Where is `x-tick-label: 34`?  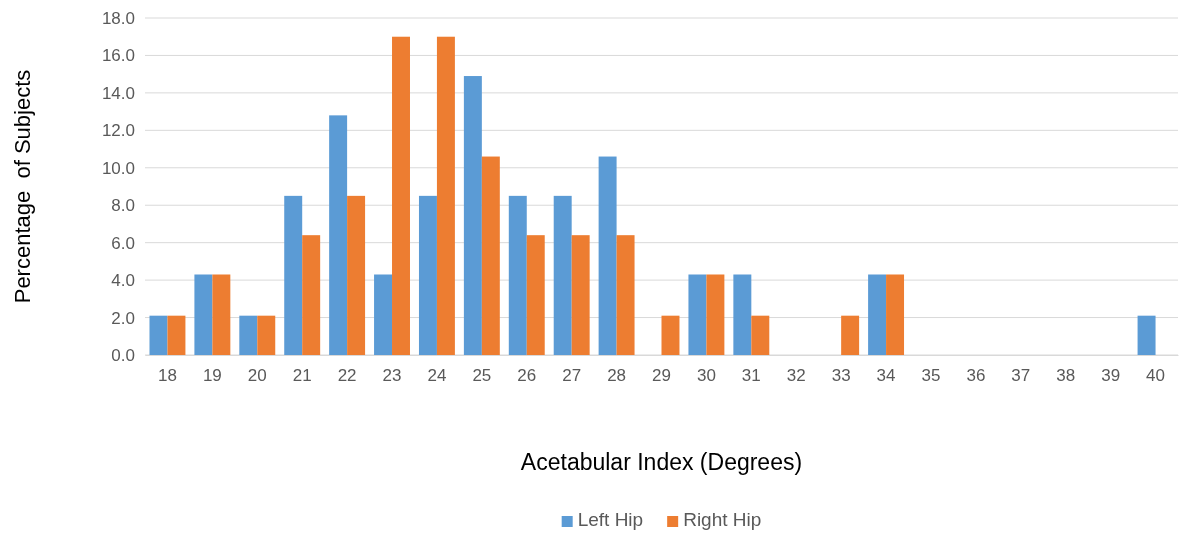
x-tick-label: 34 is located at coordinates (886, 376).